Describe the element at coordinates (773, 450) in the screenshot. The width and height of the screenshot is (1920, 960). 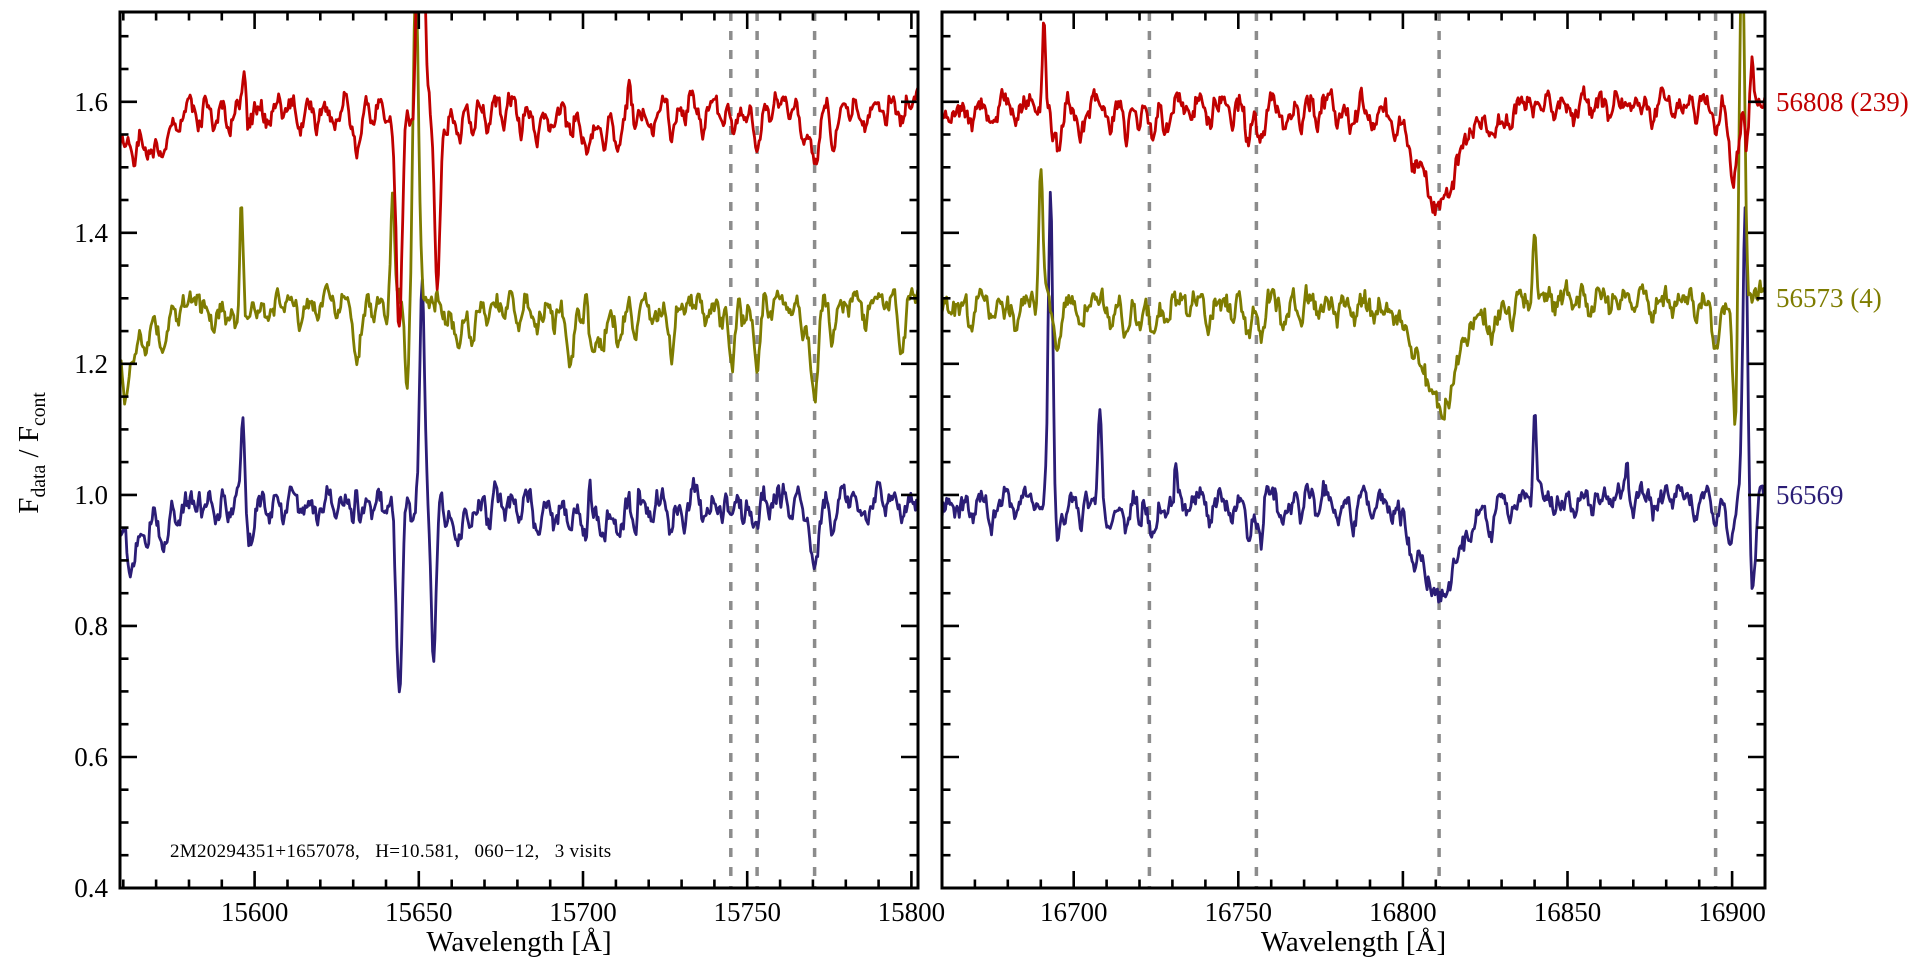
I see `dashed-line-markers-panel1` at that location.